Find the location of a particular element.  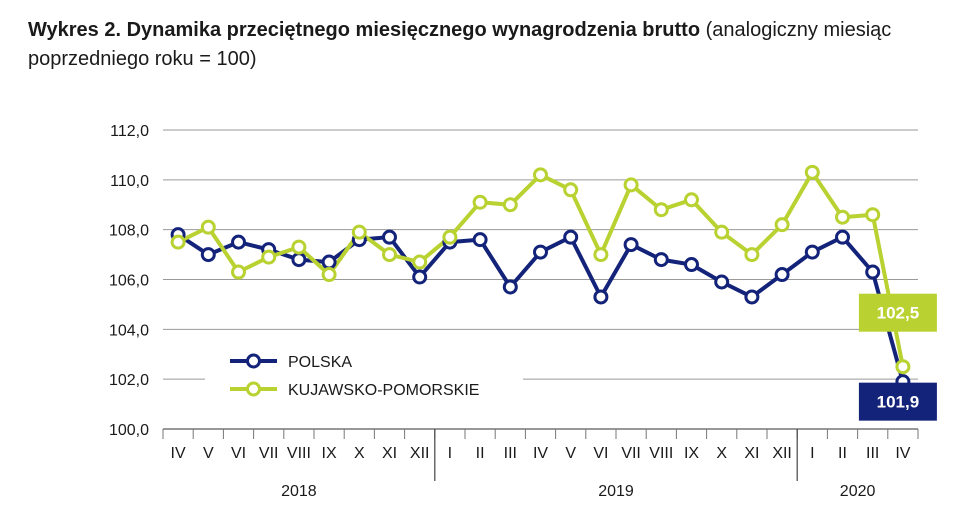

y-tick-label: 106,0 is located at coordinates (129, 281).